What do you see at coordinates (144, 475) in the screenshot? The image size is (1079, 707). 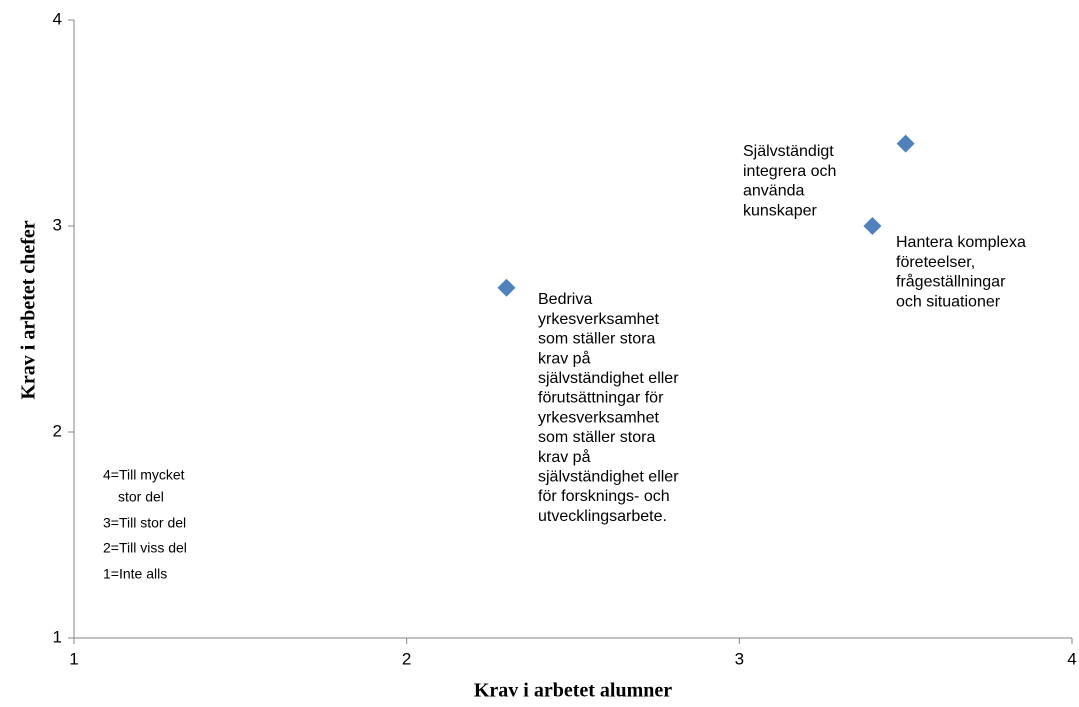 I see `key-text: 4=Till mycket` at bounding box center [144, 475].